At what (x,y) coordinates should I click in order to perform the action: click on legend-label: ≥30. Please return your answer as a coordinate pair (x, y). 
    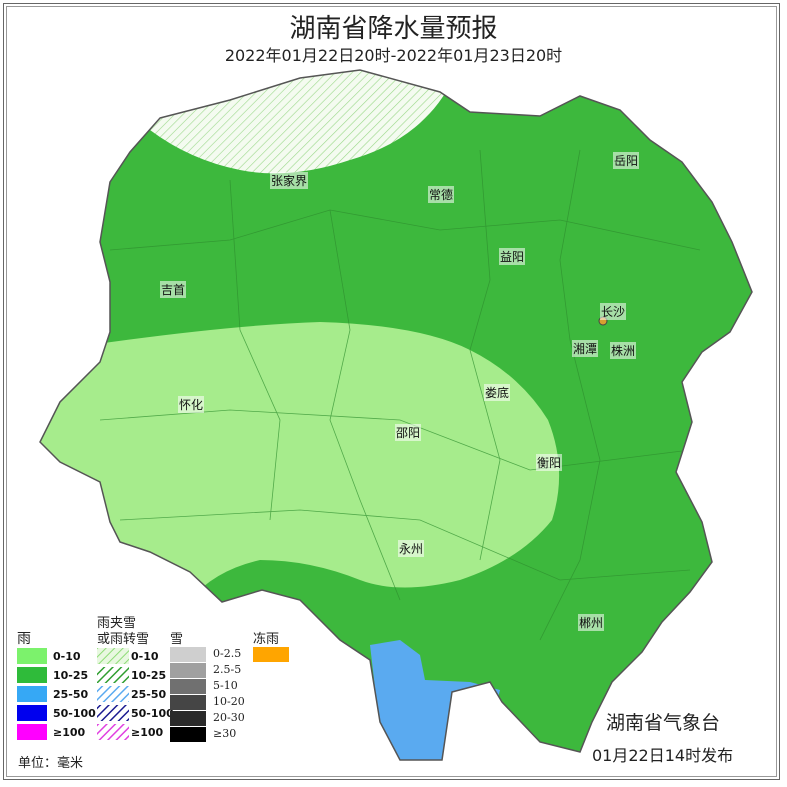
    Looking at the image, I should click on (225, 733).